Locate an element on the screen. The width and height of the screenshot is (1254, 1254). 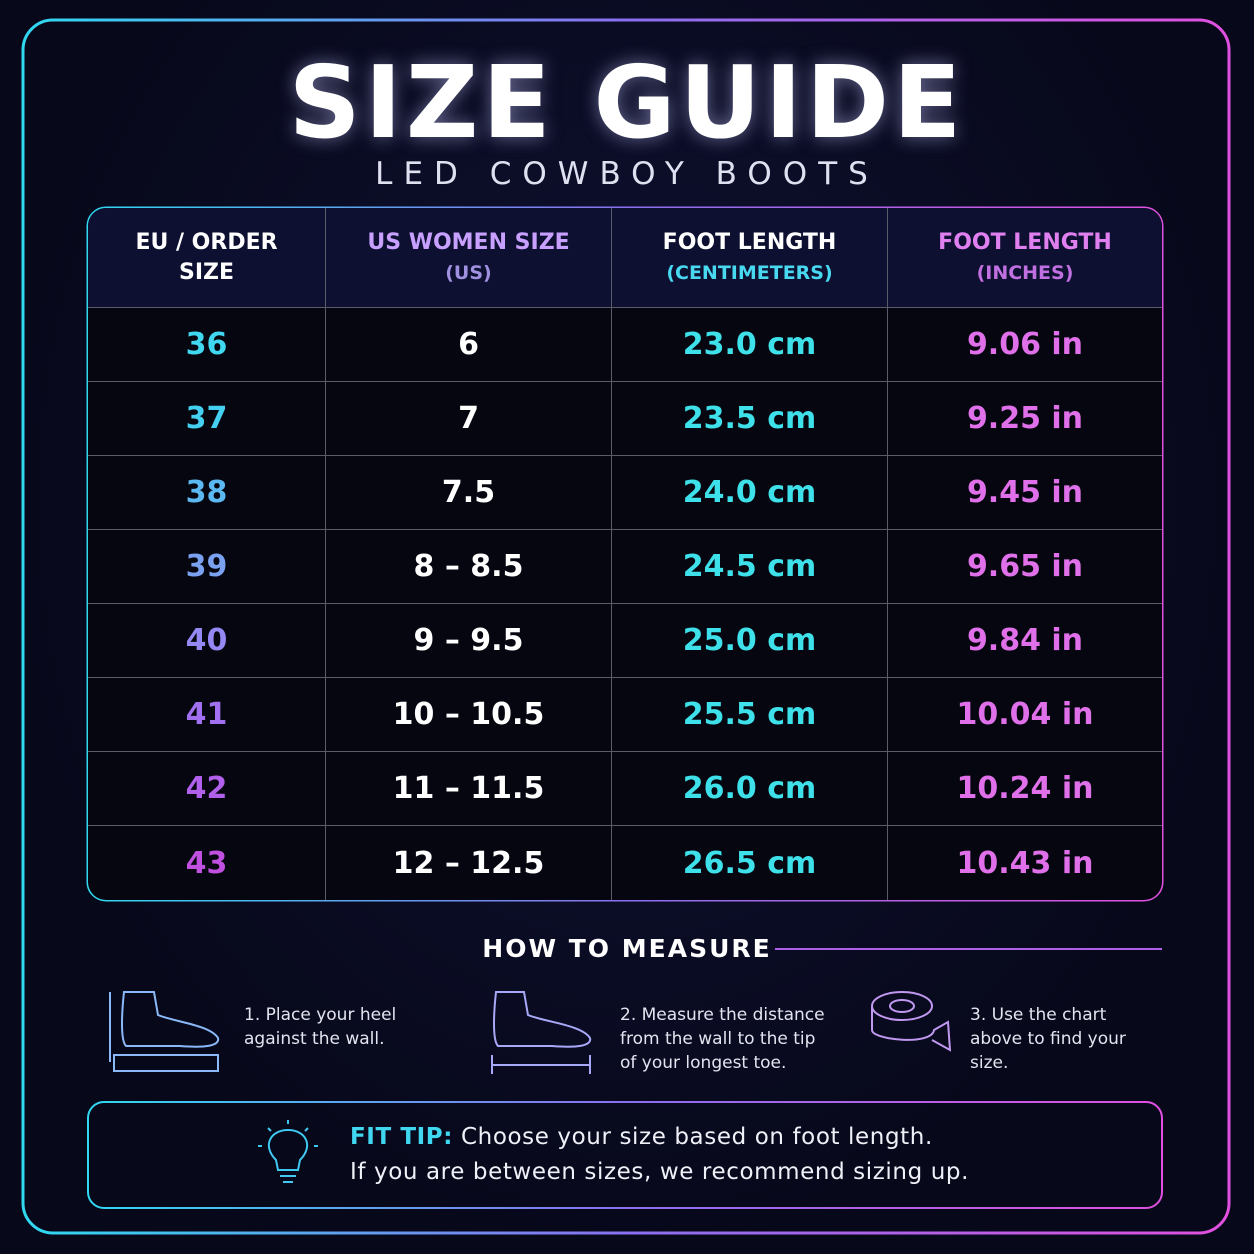
table-cell: 7 is located at coordinates (469, 419).